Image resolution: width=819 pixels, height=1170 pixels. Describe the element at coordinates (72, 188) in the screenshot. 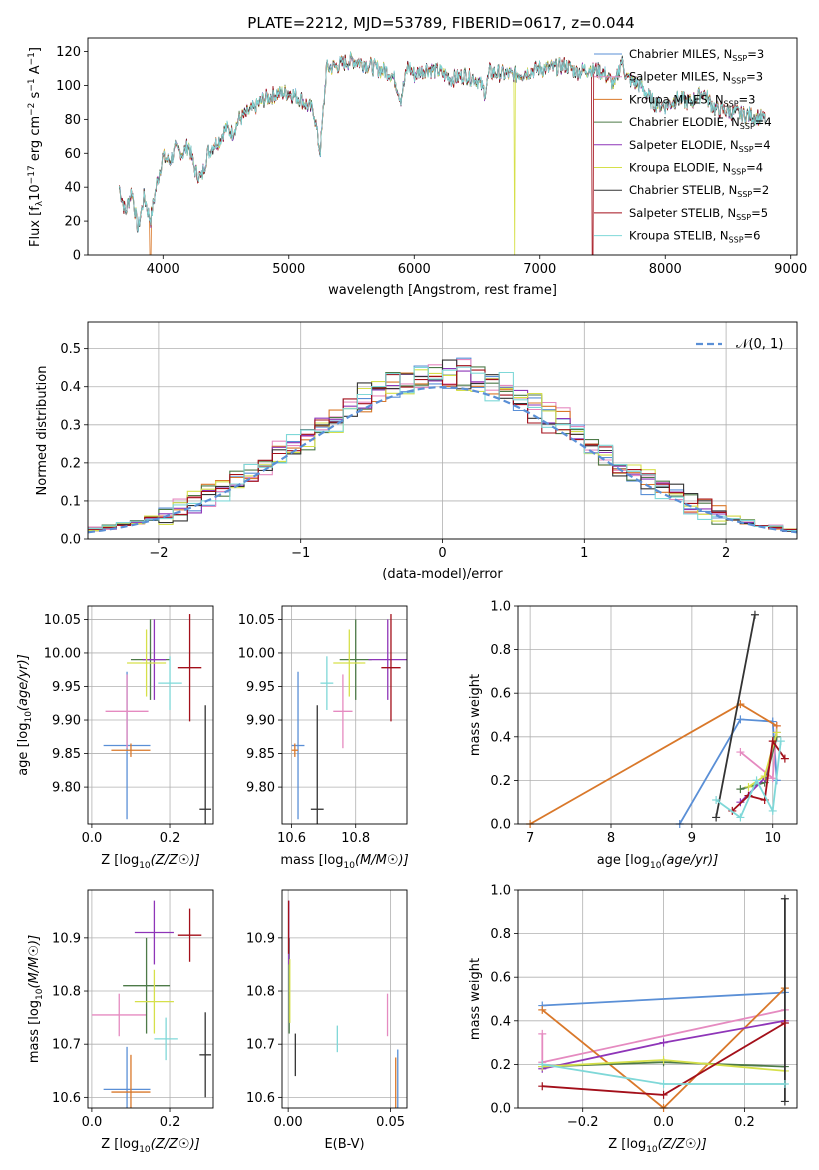

I see `y-tick-label: 40` at that location.